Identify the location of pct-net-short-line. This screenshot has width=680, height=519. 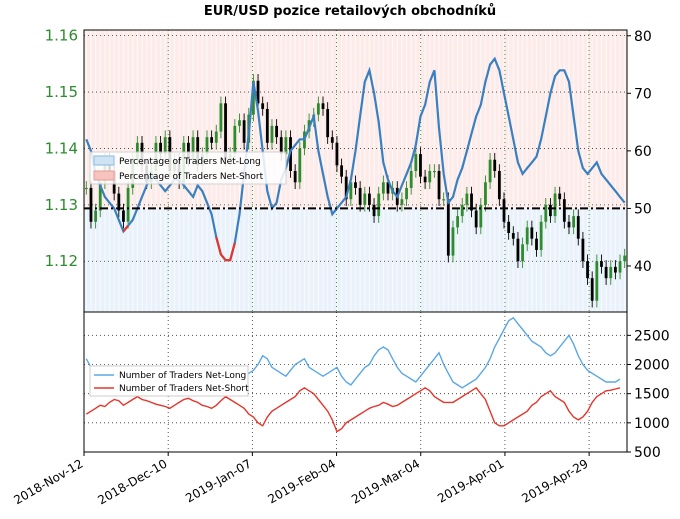
(179, 243).